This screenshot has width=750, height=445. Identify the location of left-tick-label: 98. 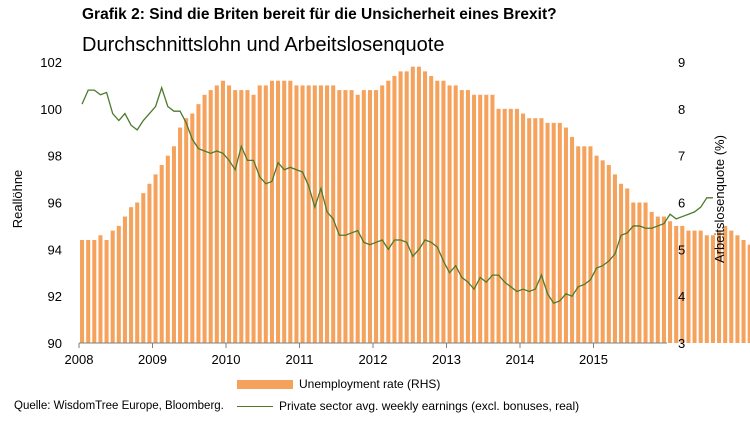
(55, 156).